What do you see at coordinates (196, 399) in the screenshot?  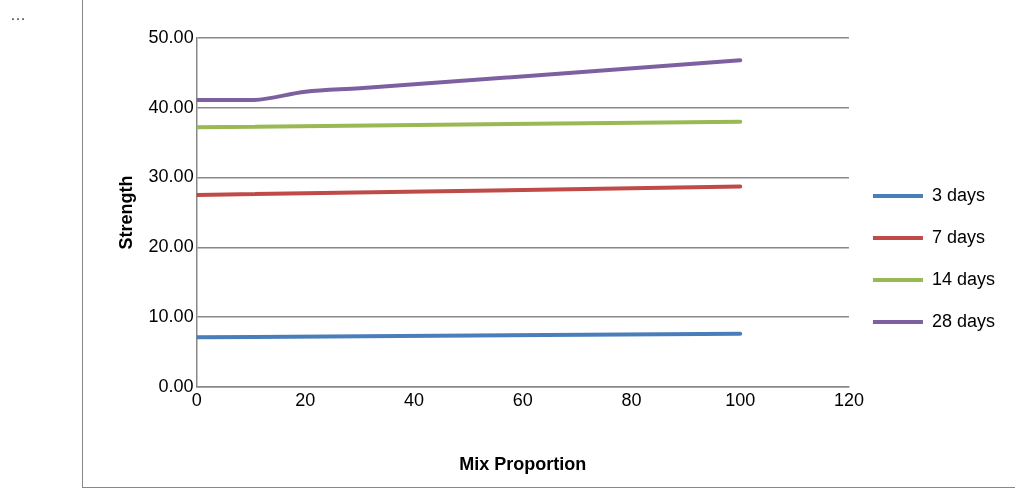 I see `x-tick-label: 0` at bounding box center [196, 399].